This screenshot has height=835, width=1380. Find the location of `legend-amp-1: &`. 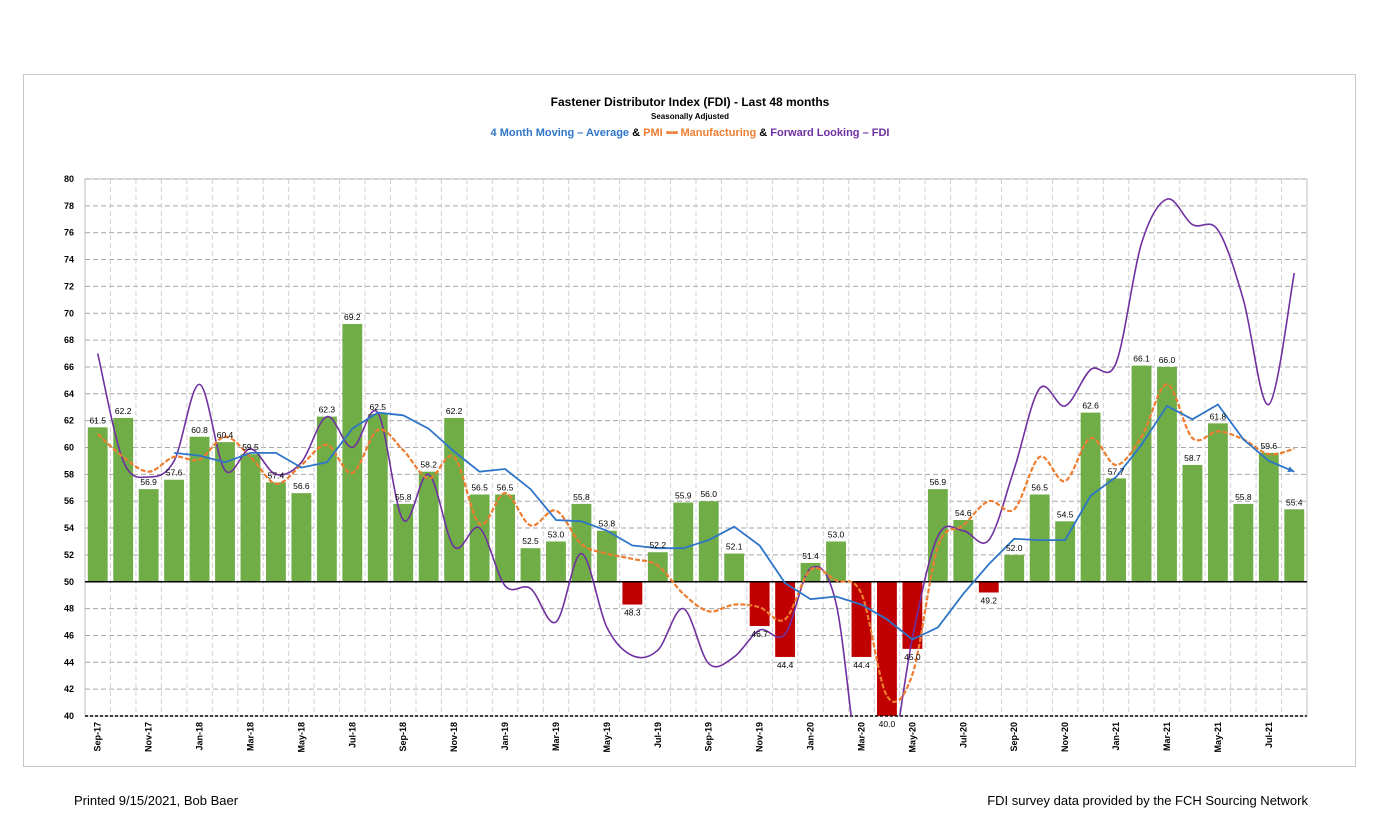

legend-amp-1: & is located at coordinates (636, 133).